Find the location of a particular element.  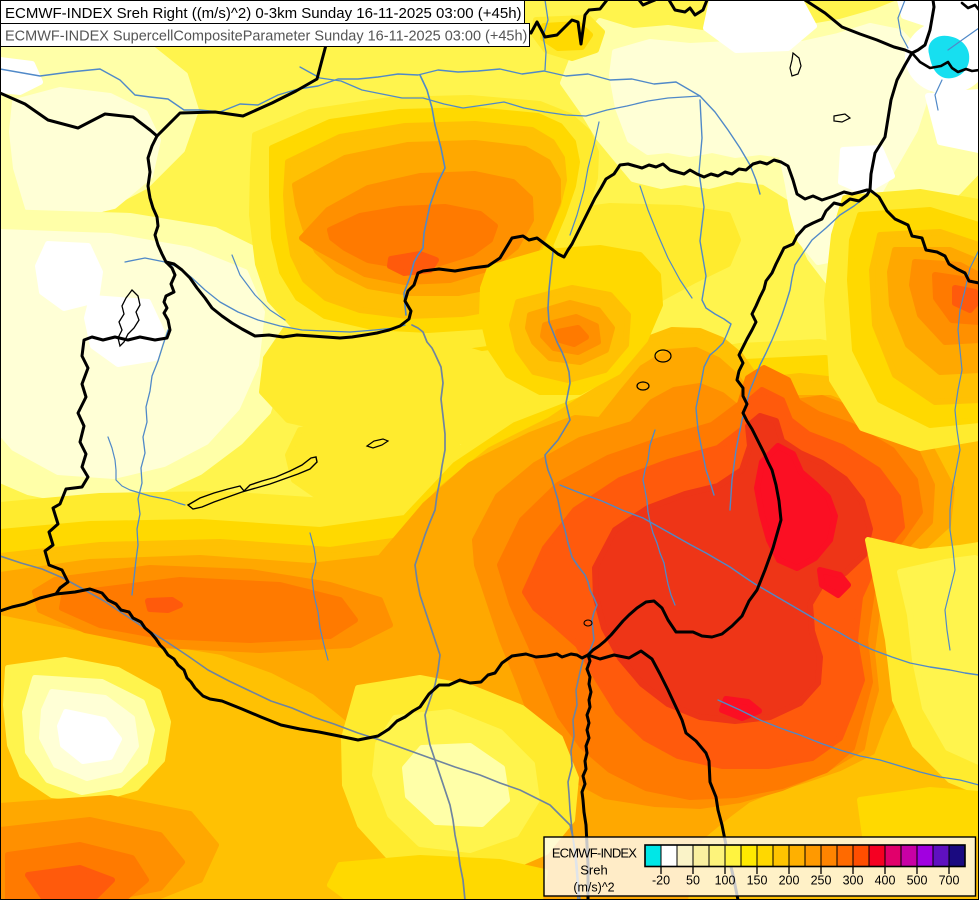

svg-text: 250 is located at coordinates (821, 881).